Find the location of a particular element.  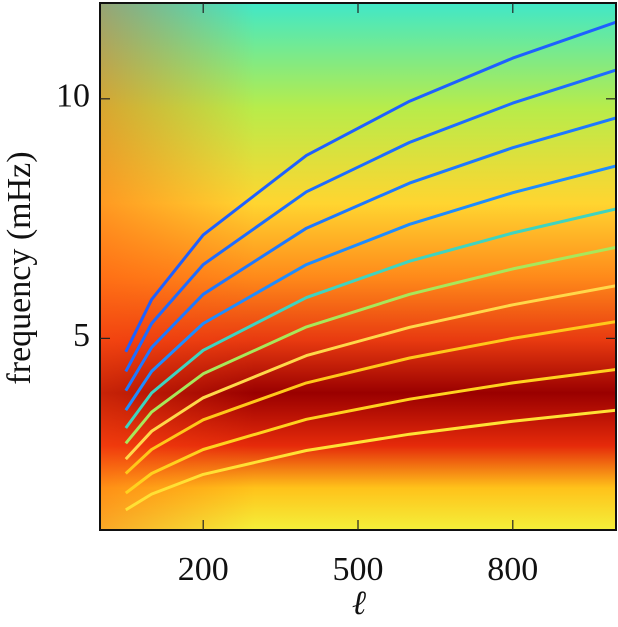

y-axis-label: frequency (mHz) is located at coordinates (19, 267).